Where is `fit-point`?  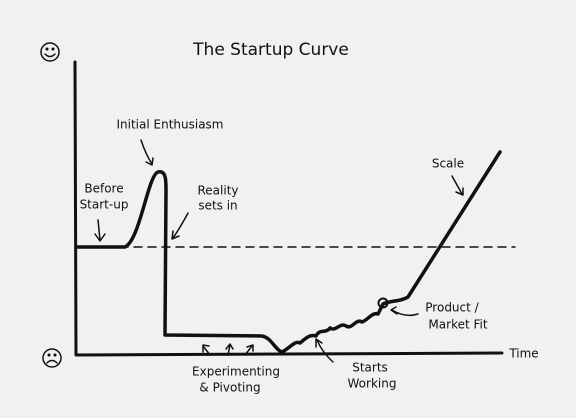 fit-point is located at coordinates (383, 303).